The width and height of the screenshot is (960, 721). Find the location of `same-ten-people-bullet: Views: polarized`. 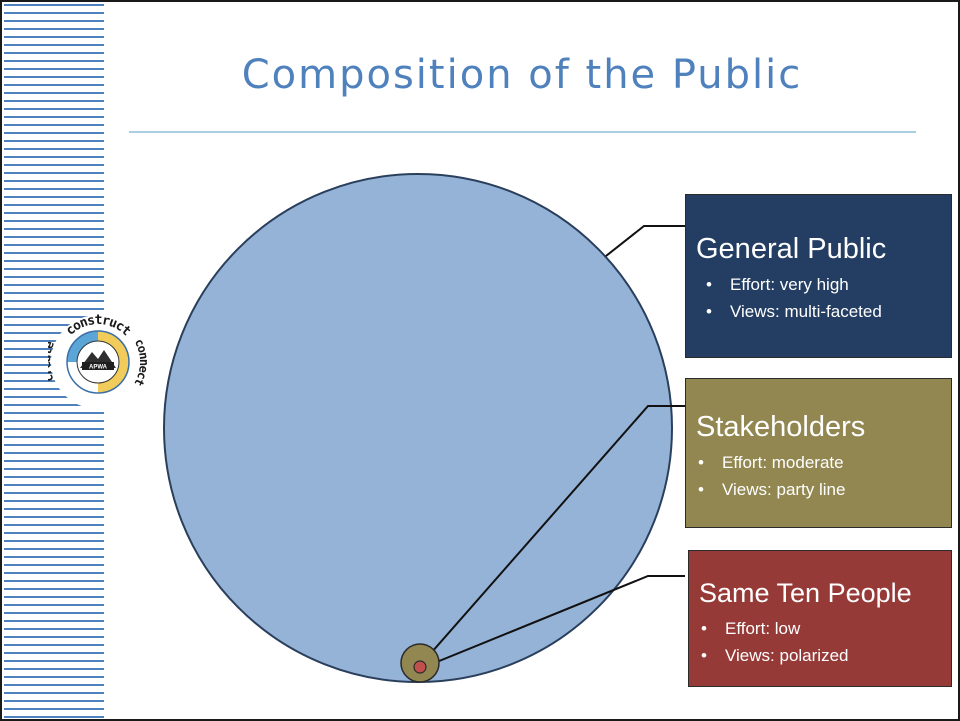

same-ten-people-bullet: Views: polarized is located at coordinates (826, 655).